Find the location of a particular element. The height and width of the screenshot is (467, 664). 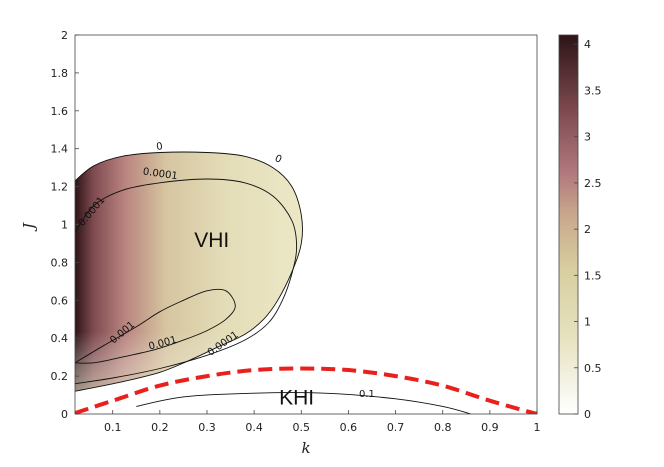

colorbar-tick-label: 2 is located at coordinates (587, 229).